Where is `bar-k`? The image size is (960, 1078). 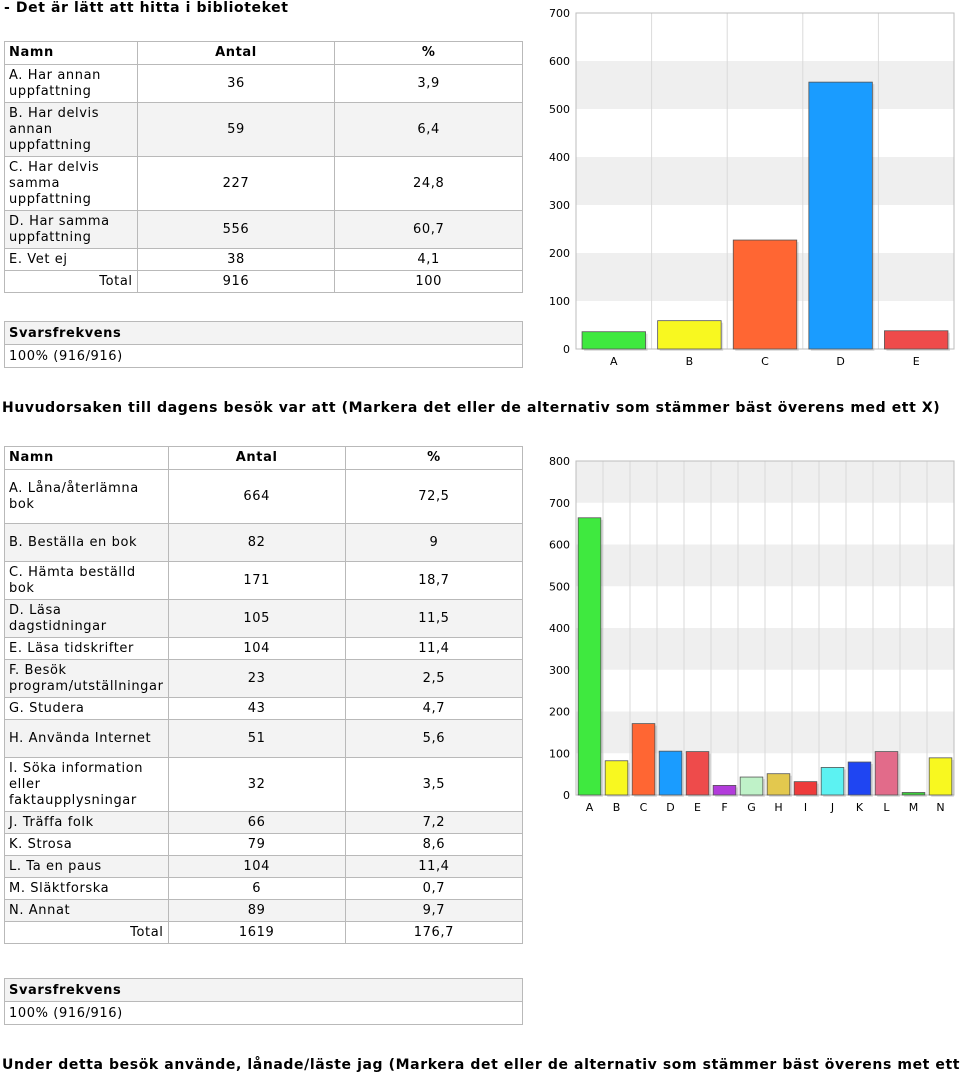
bar-k is located at coordinates (859, 778).